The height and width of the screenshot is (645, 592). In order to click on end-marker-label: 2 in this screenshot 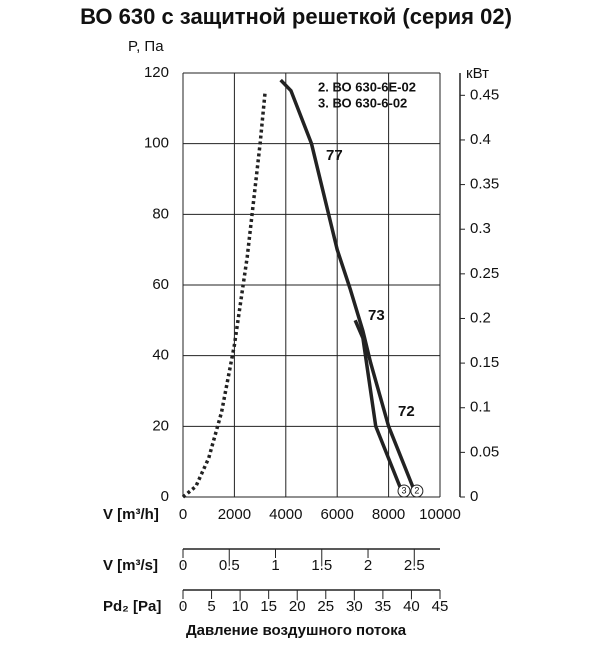, I will do `click(416, 490)`.